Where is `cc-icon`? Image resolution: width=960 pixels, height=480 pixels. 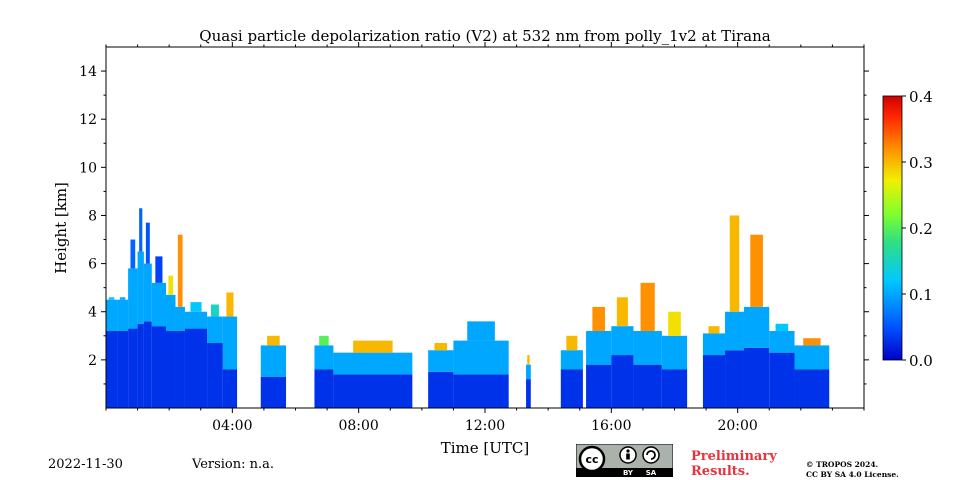 cc-icon is located at coordinates (592, 459).